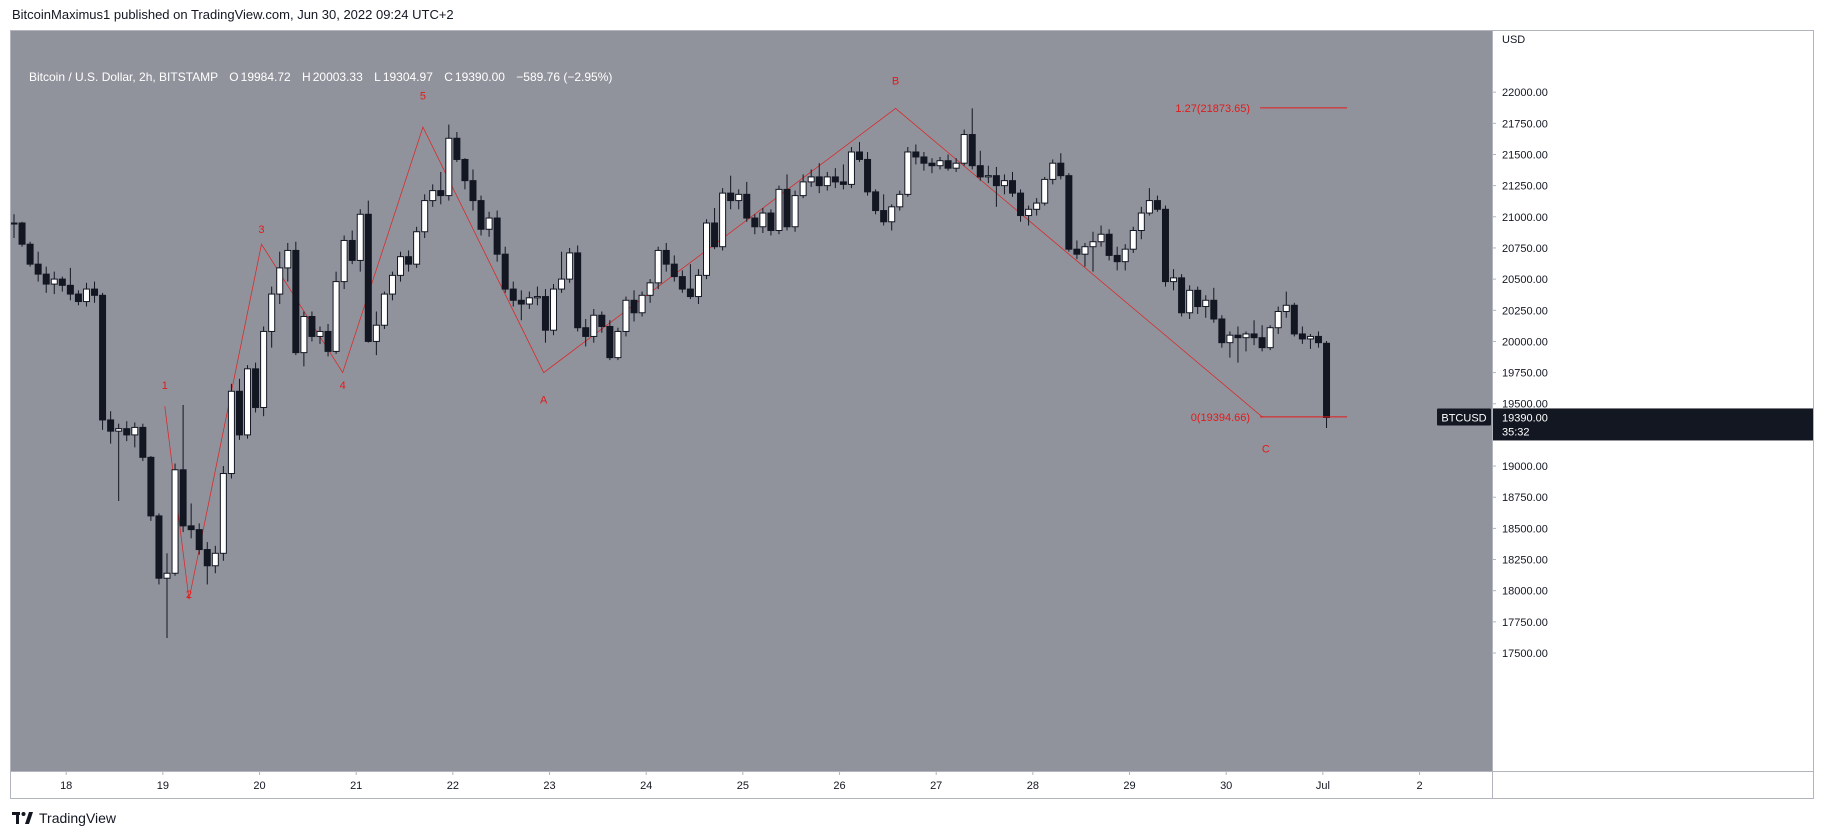 Image resolution: width=1824 pixels, height=836 pixels. What do you see at coordinates (1525, 623) in the screenshot?
I see `price-tick-label: 17750.00` at bounding box center [1525, 623].